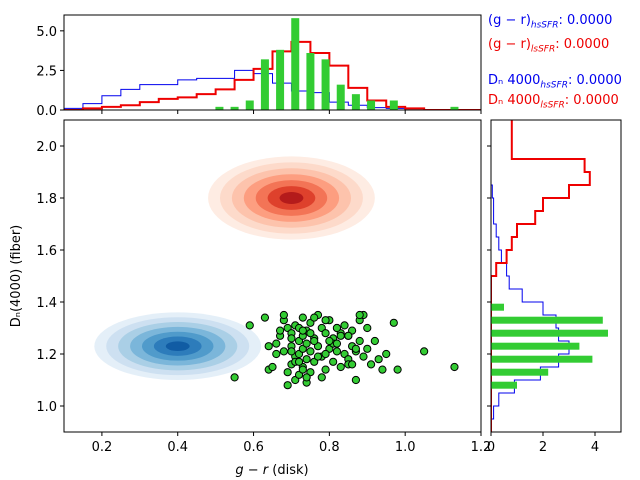  I want to click on main-x-tick-label: 0.2, so click(102, 447).